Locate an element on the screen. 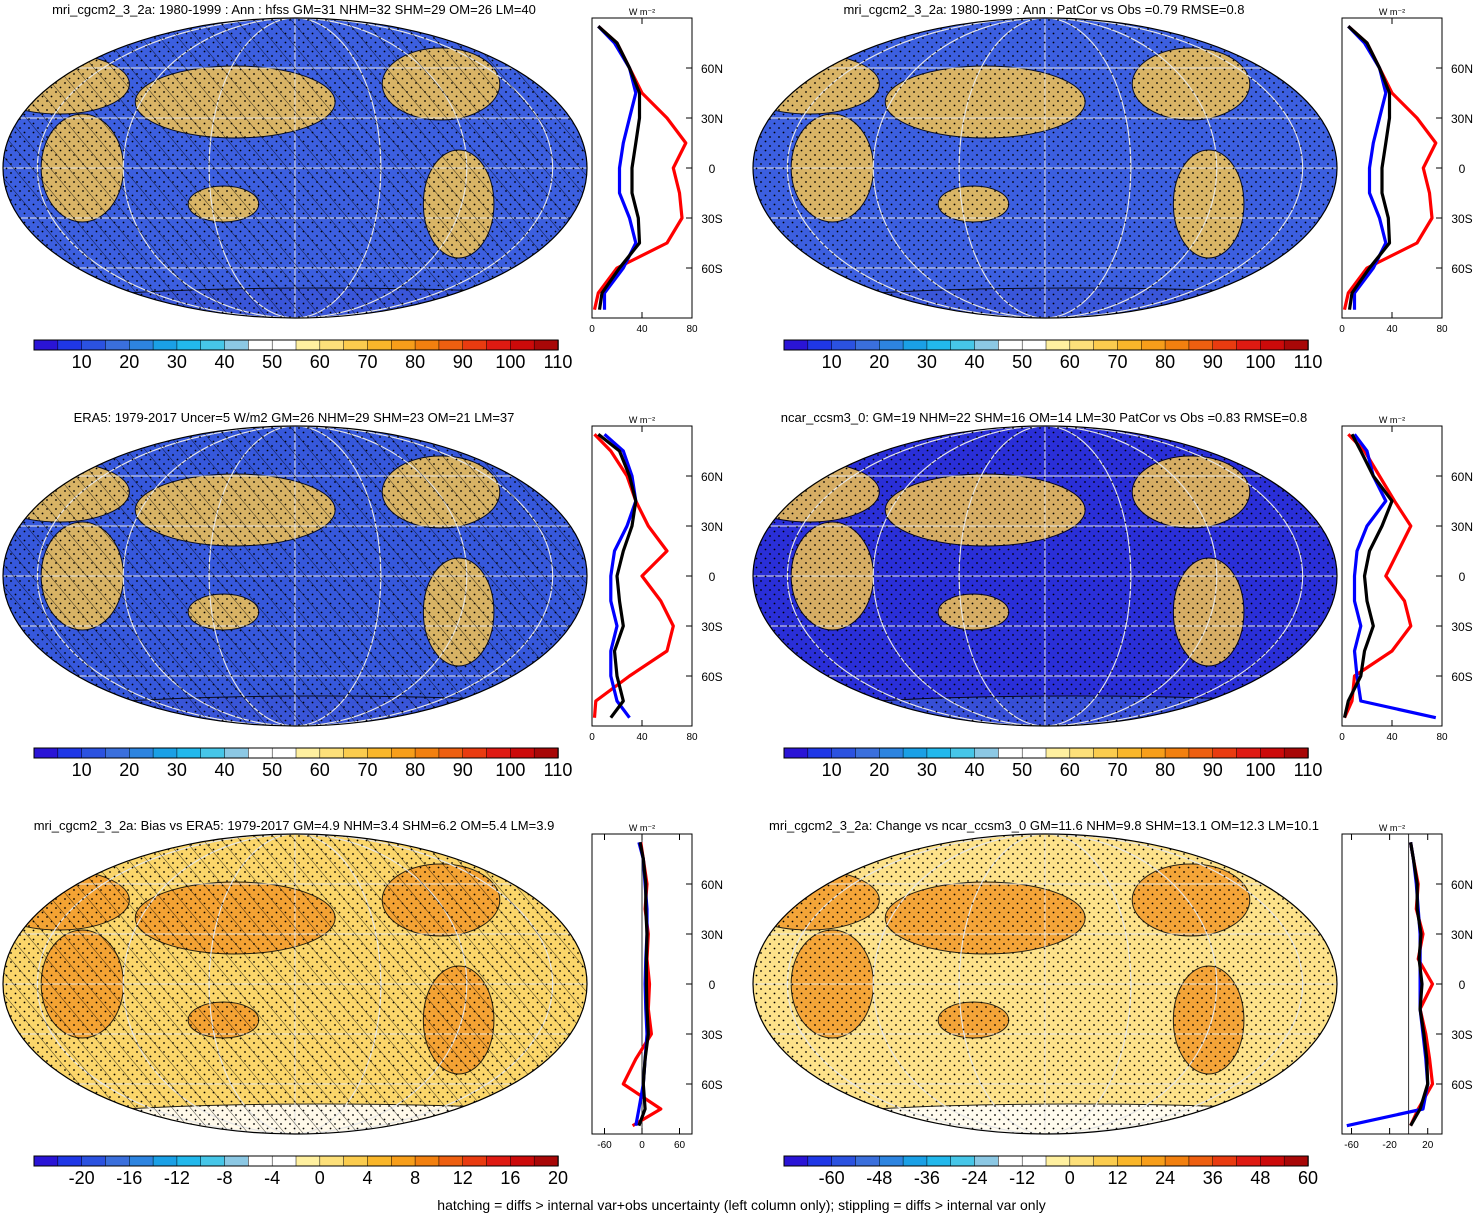 The height and width of the screenshot is (1215, 1483). colorbar-label: 0 is located at coordinates (1070, 1178).